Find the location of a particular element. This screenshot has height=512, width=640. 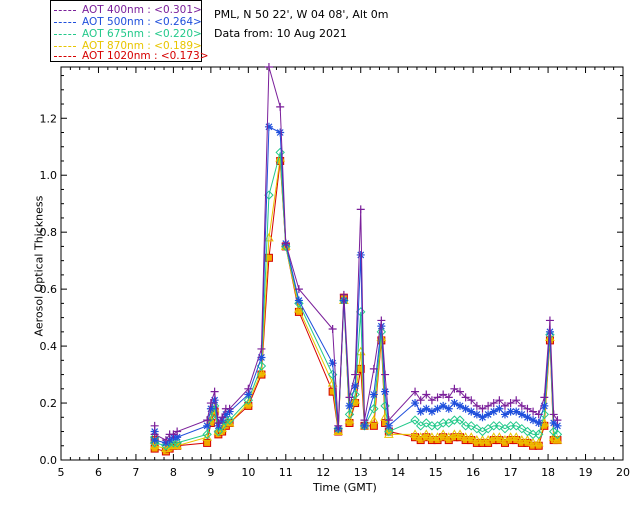

legend-label-1020: AOT 1020nm : <0.173> is located at coordinates (145, 56).